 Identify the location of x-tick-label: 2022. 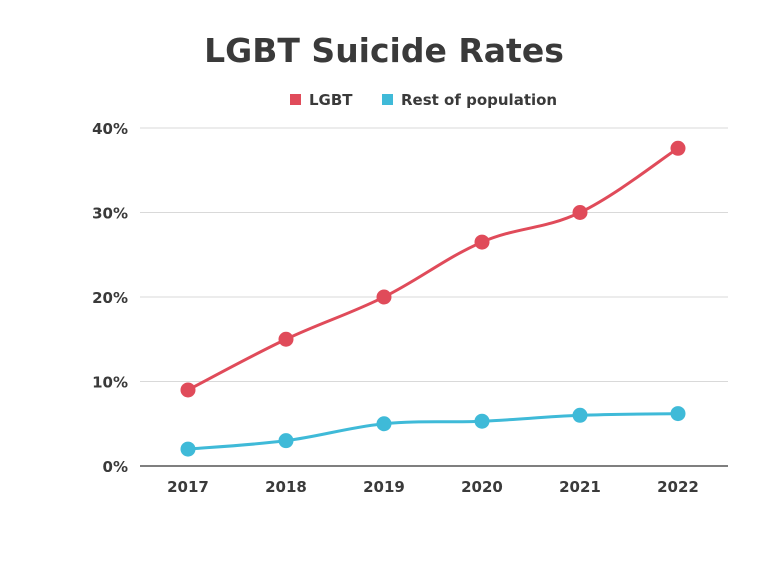
(678, 487).